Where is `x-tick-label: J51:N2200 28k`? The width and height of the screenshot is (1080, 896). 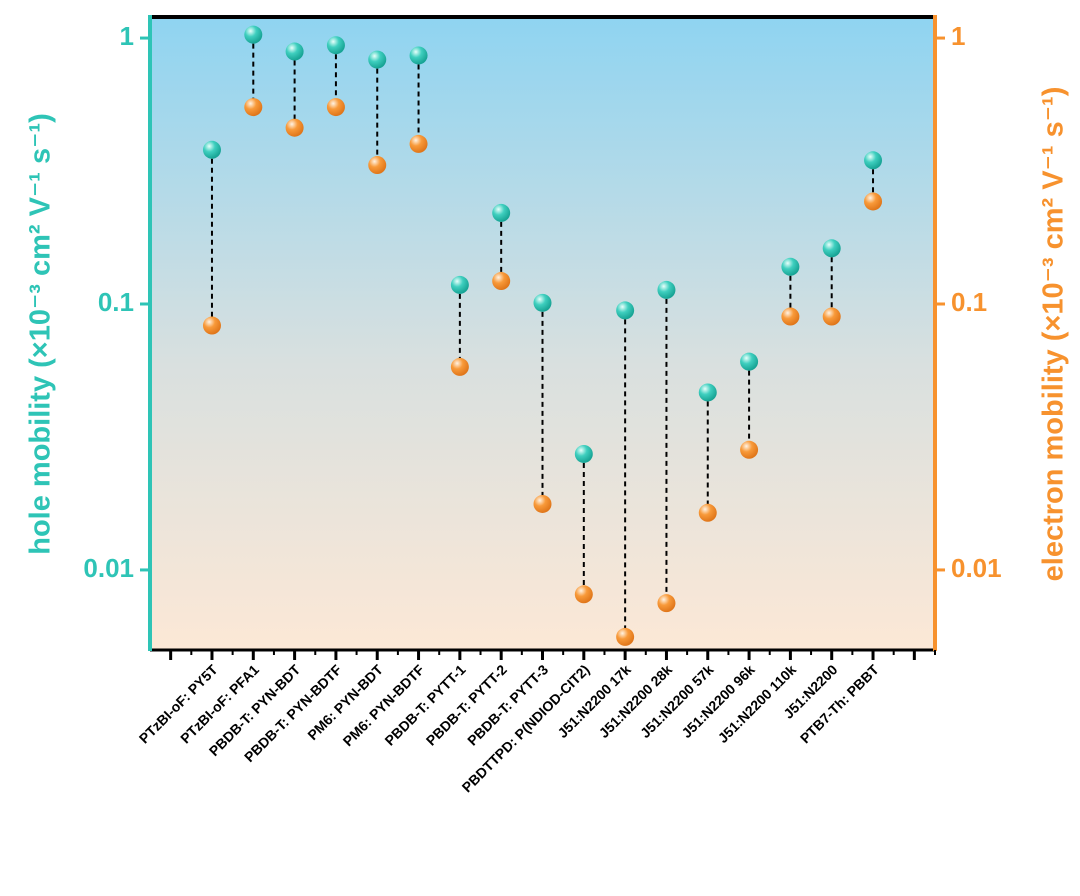
x-tick-label: J51:N2200 28k is located at coordinates (636, 701).